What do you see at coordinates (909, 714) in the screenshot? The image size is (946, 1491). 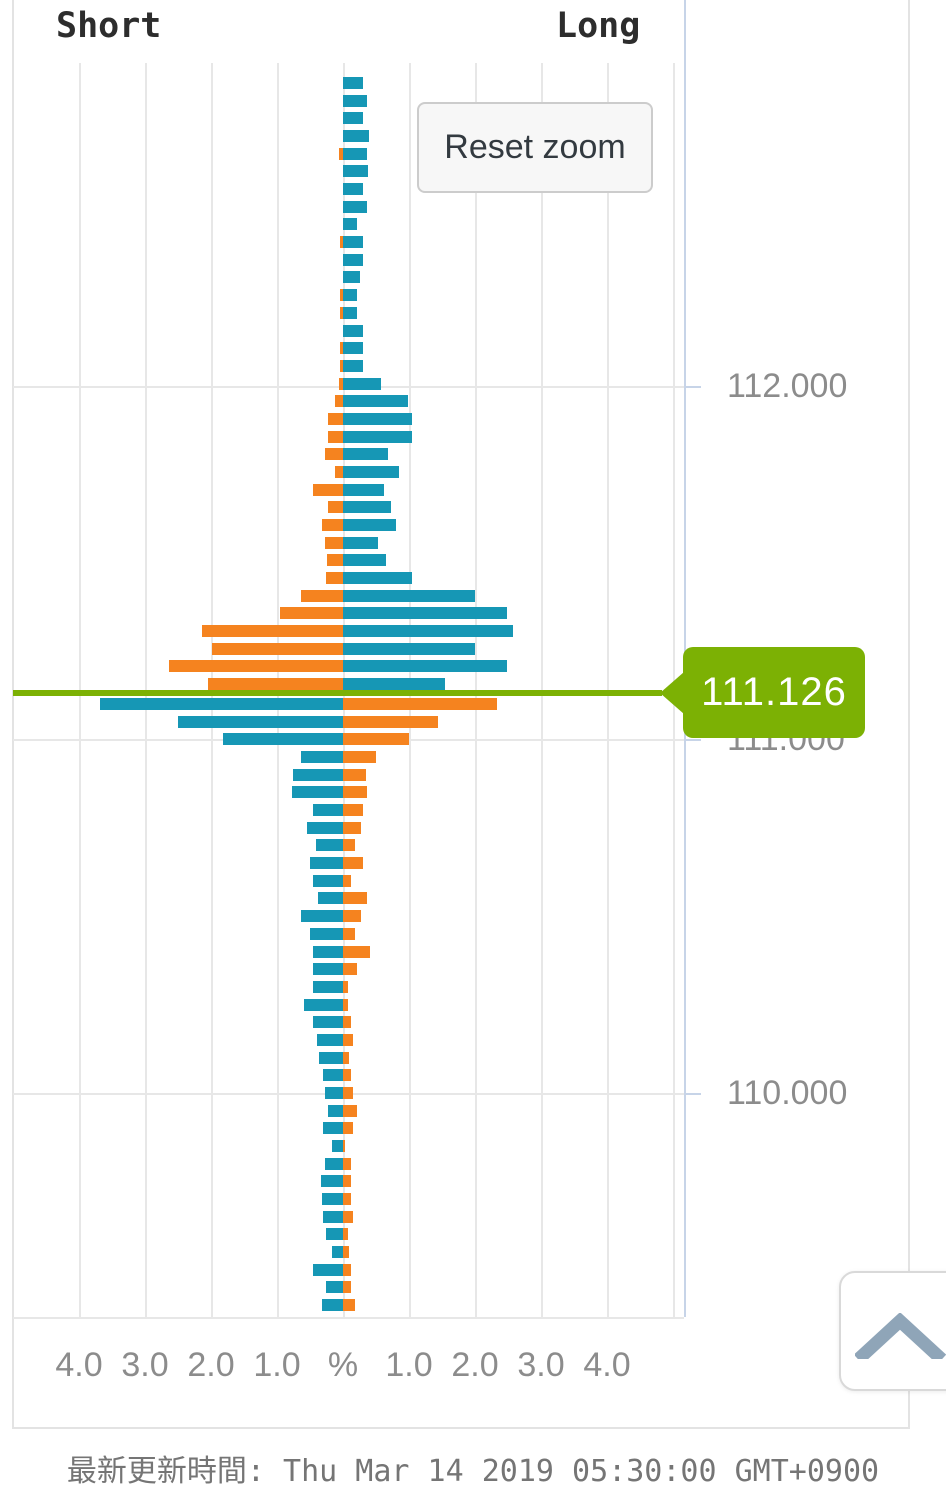 I see `panel-border-right` at bounding box center [909, 714].